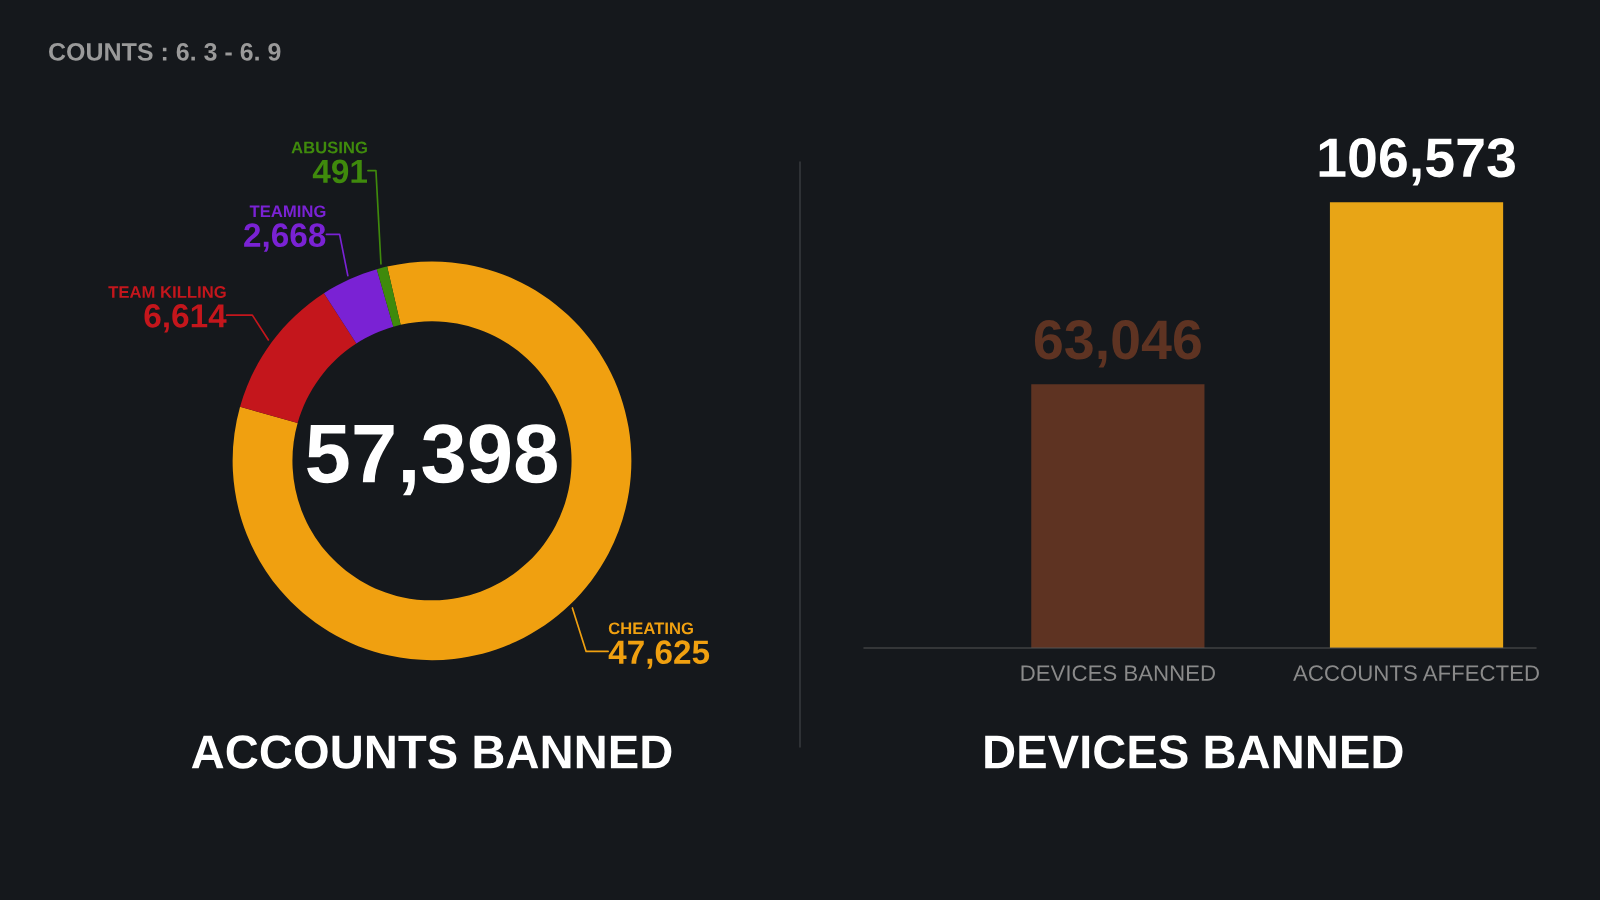 Image resolution: width=1600 pixels, height=900 pixels. Describe the element at coordinates (659, 654) in the screenshot. I see `data-label: 47,625` at that location.